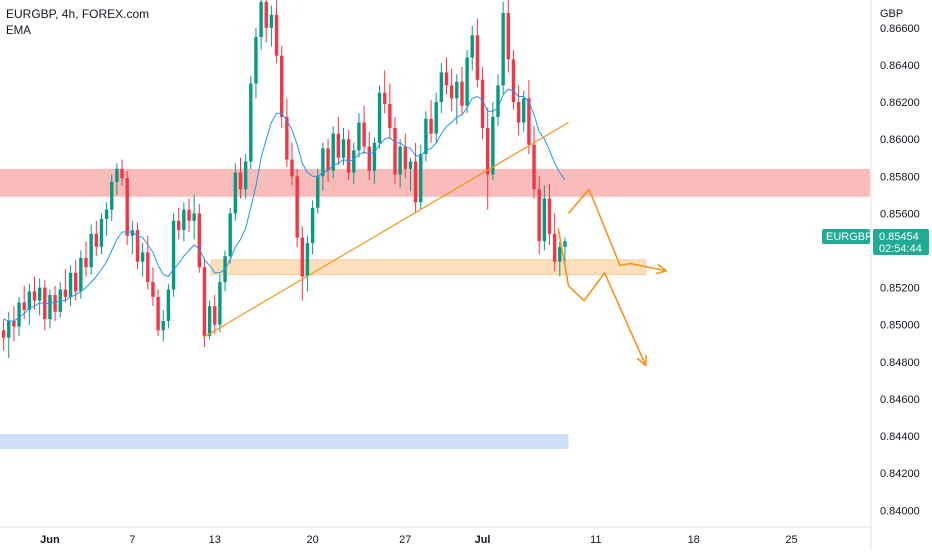 The height and width of the screenshot is (555, 932). What do you see at coordinates (900, 511) in the screenshot?
I see `y-tick-label: 0.84000` at bounding box center [900, 511].